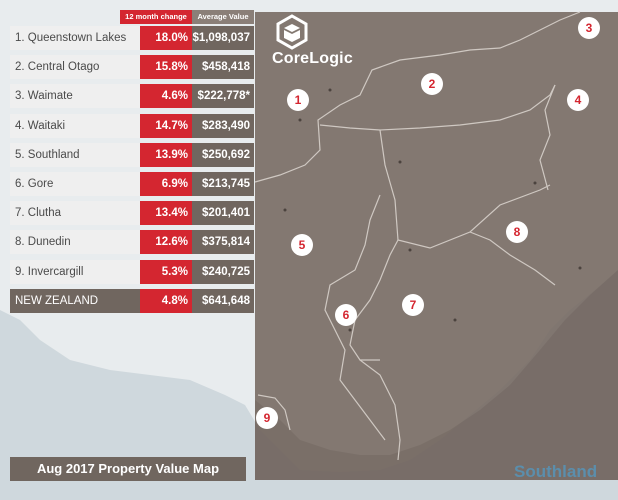  Describe the element at coordinates (413, 305) in the screenshot. I see `map-marker-7: 7` at that location.